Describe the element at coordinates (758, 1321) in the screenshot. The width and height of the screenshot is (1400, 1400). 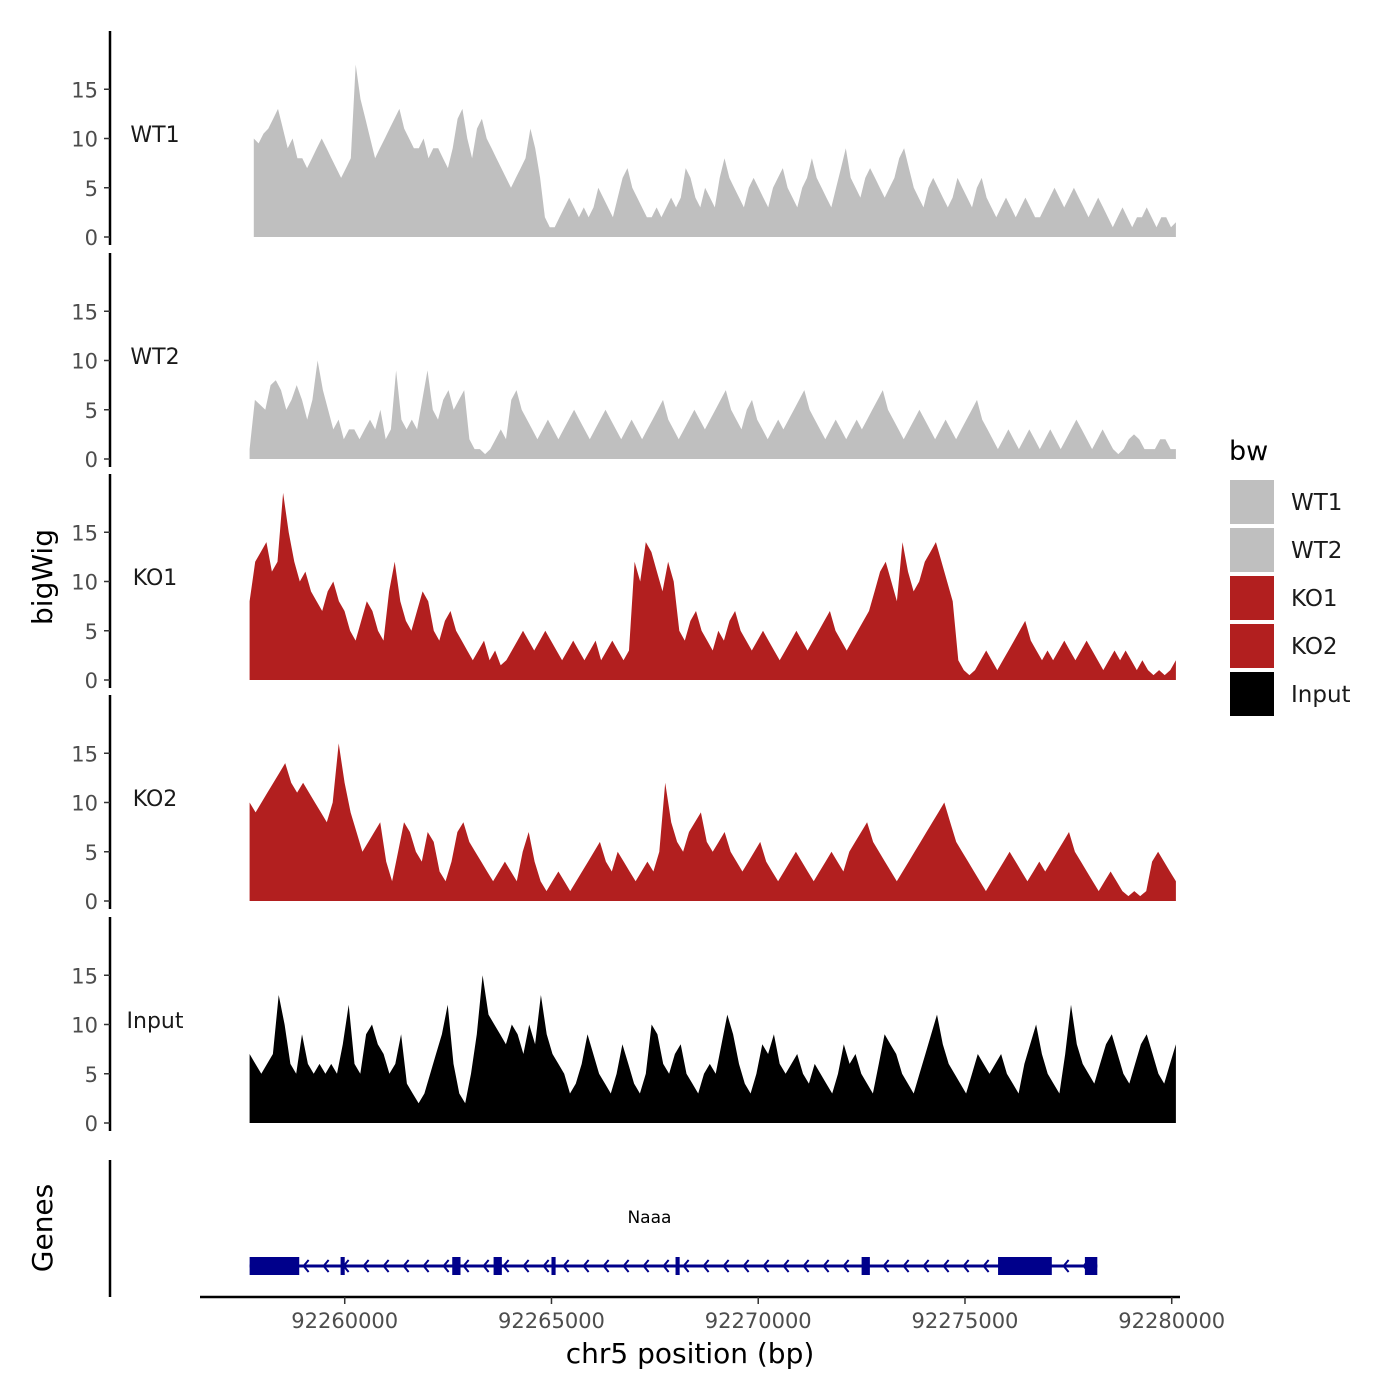
I see `x-tick-label: 92270000` at that location.